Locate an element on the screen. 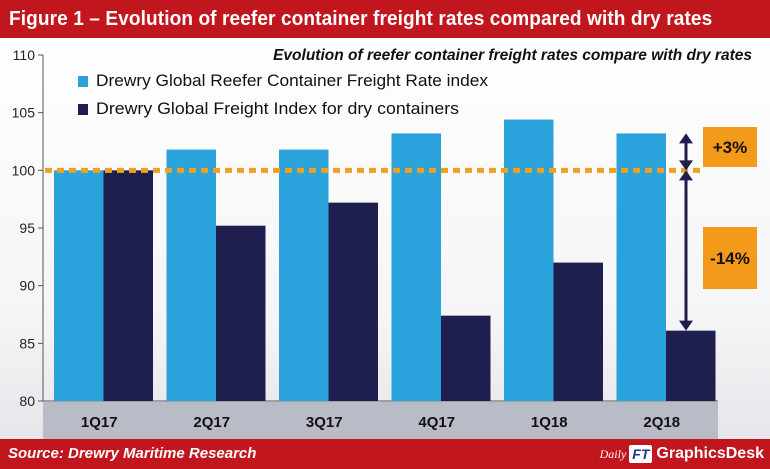  x-tick-label: 4Q17 is located at coordinates (436, 422).